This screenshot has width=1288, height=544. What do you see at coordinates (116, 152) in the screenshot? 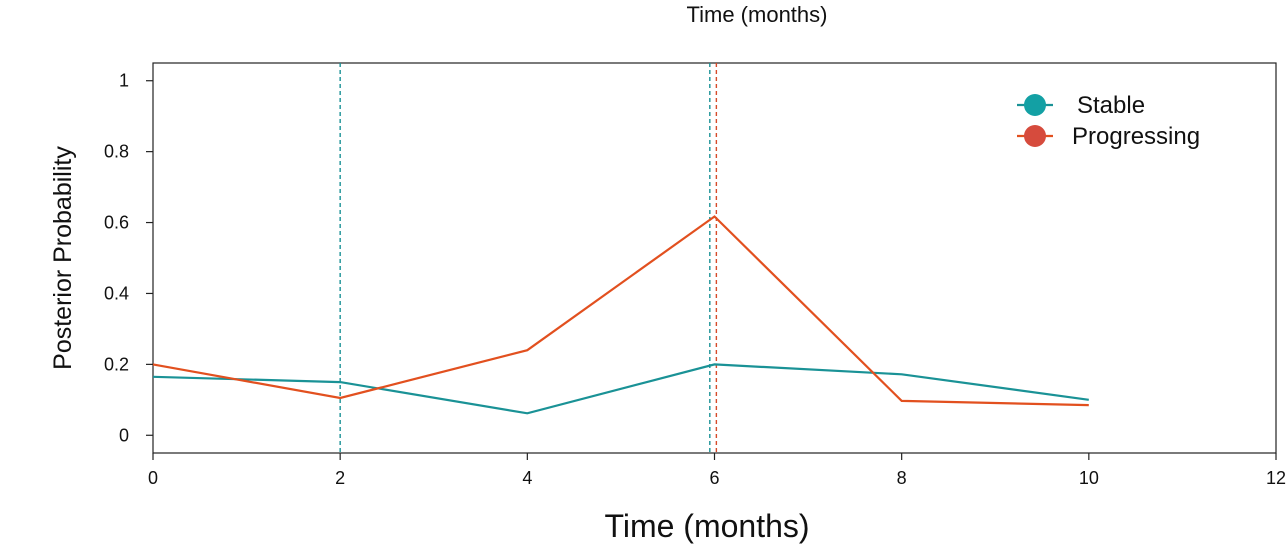
I see `y-tick-label: 0.8` at bounding box center [116, 152].